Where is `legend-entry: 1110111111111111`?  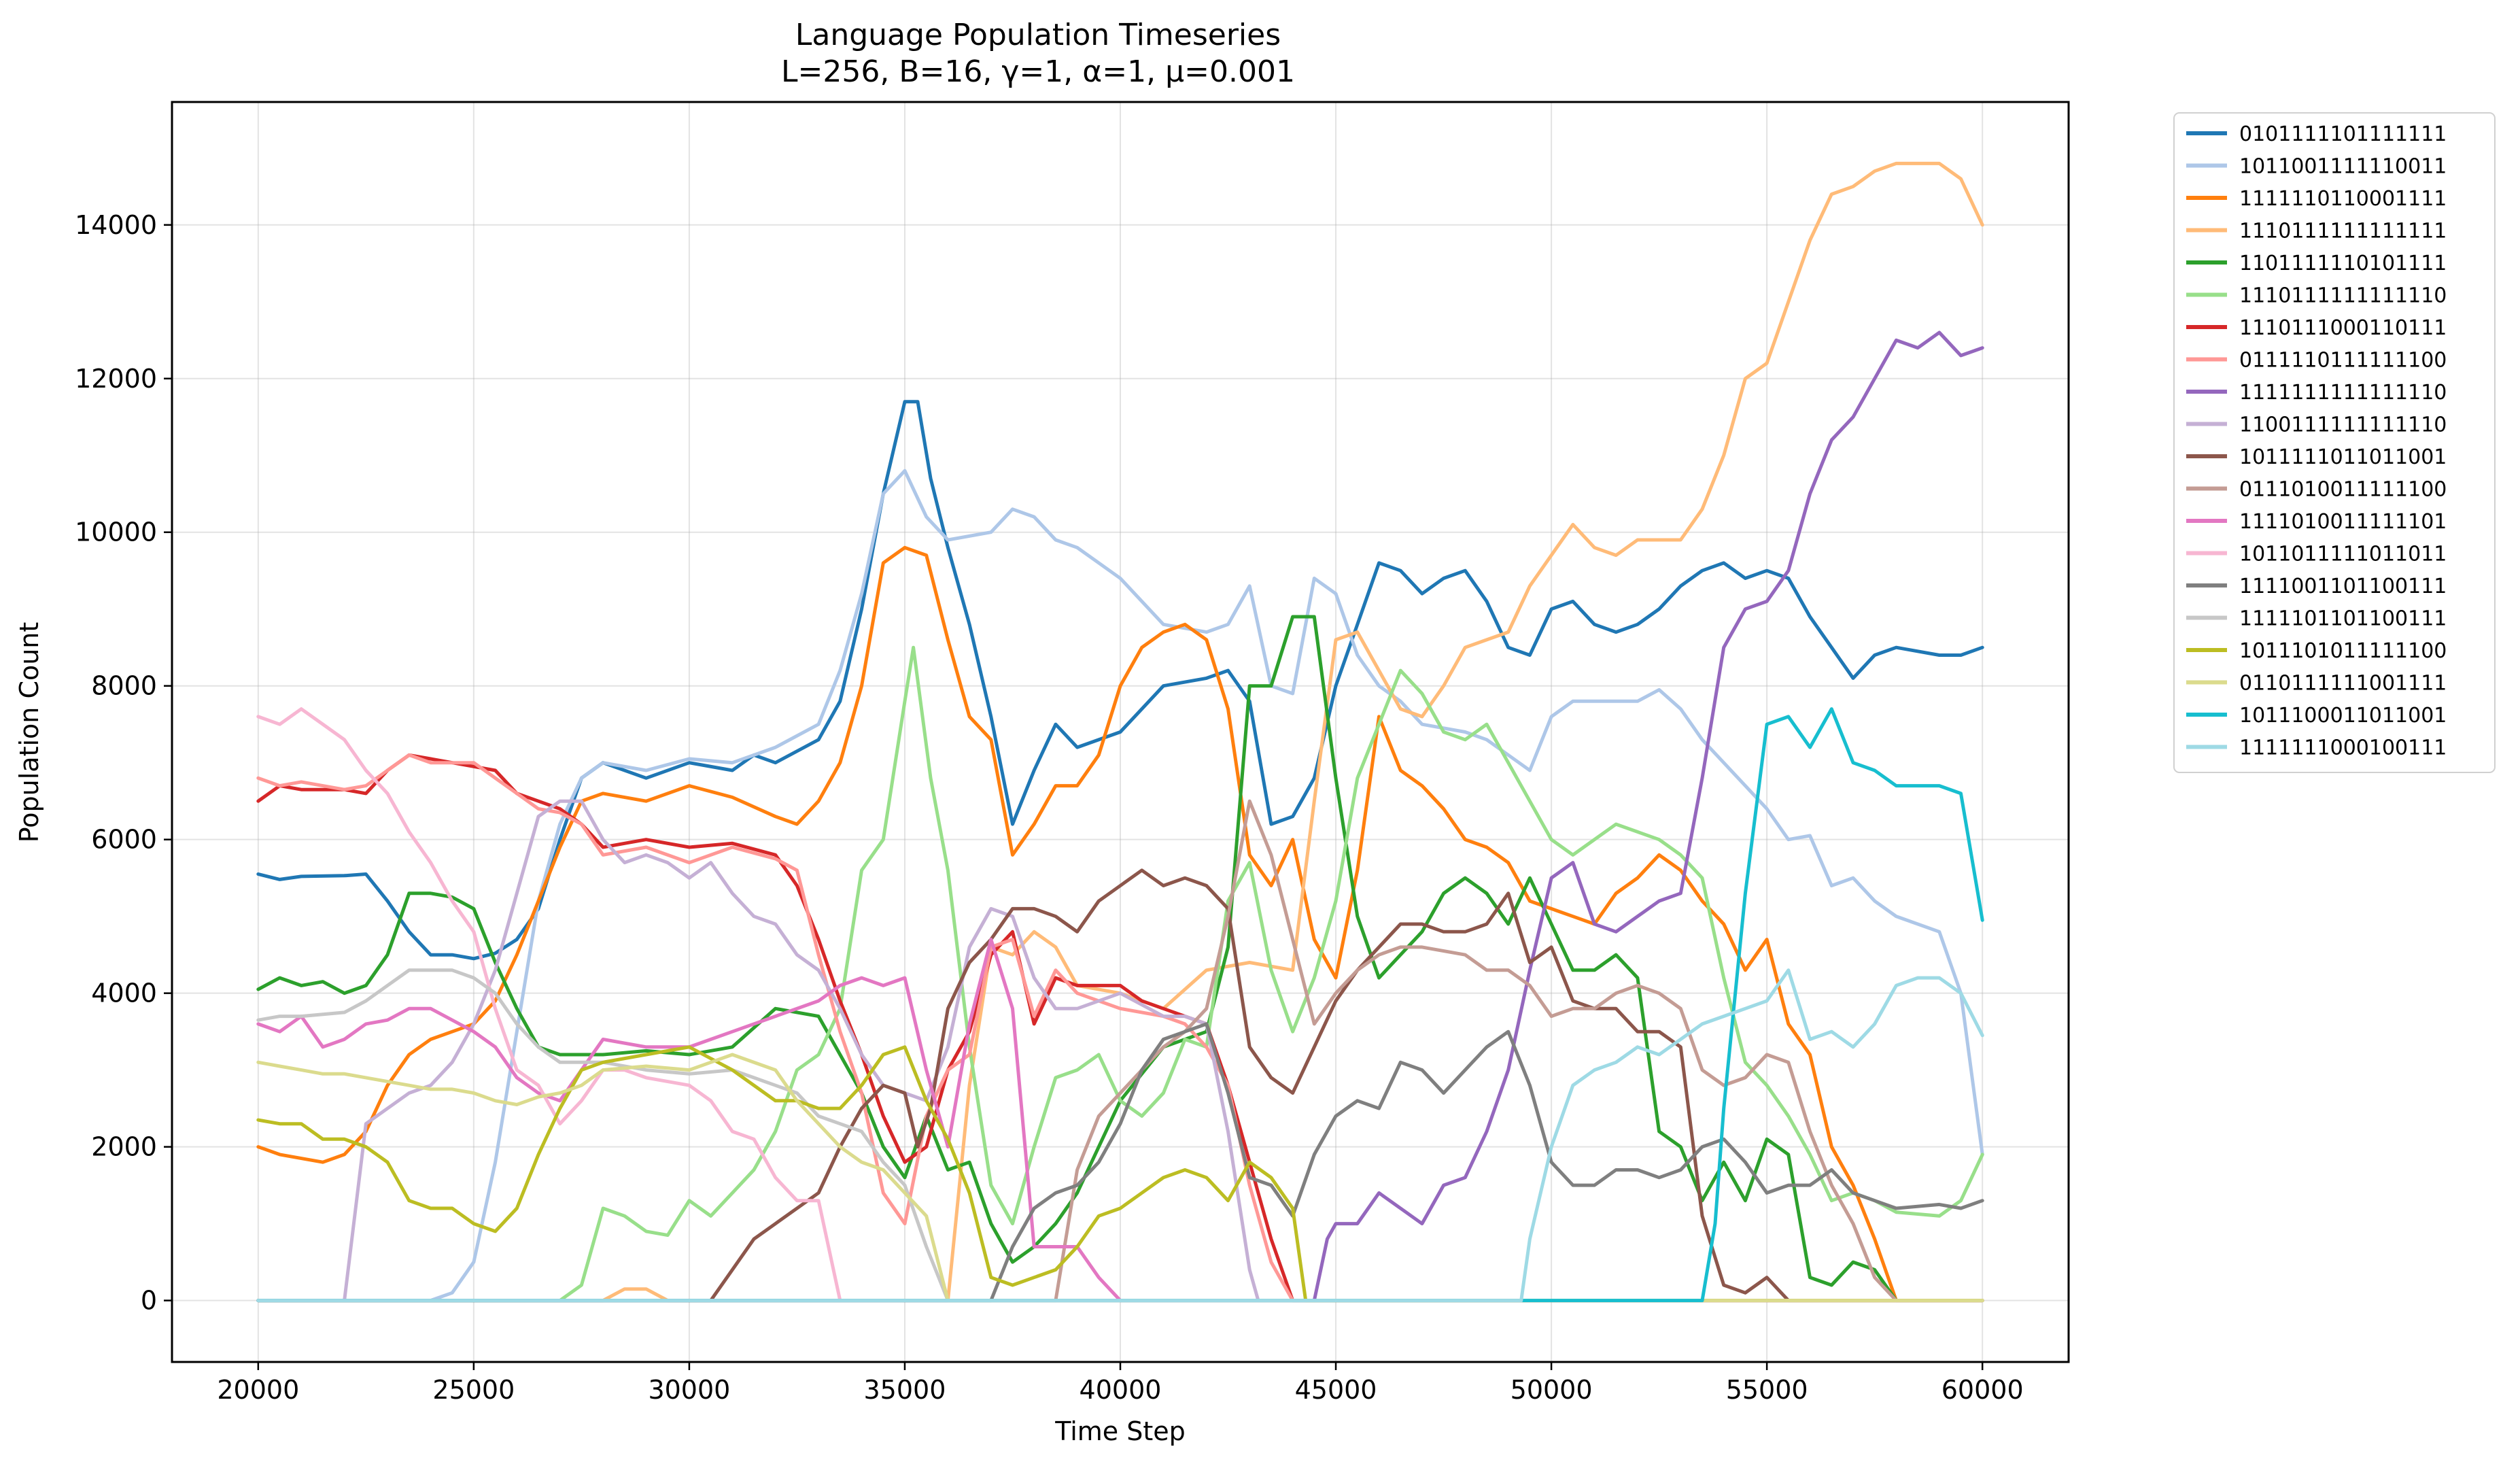 legend-entry: 1110111111111111 is located at coordinates (2343, 231).